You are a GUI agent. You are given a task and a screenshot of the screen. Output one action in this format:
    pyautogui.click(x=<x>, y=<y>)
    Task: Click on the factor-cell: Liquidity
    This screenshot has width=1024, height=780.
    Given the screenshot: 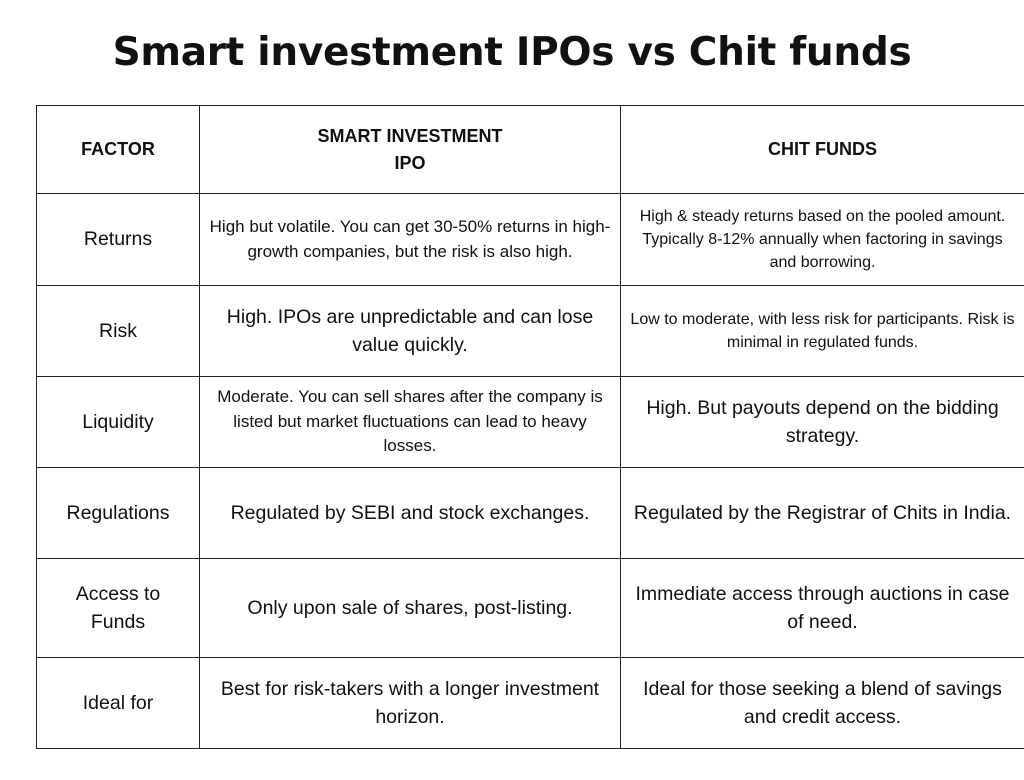 What is the action you would take?
    pyautogui.click(x=118, y=422)
    